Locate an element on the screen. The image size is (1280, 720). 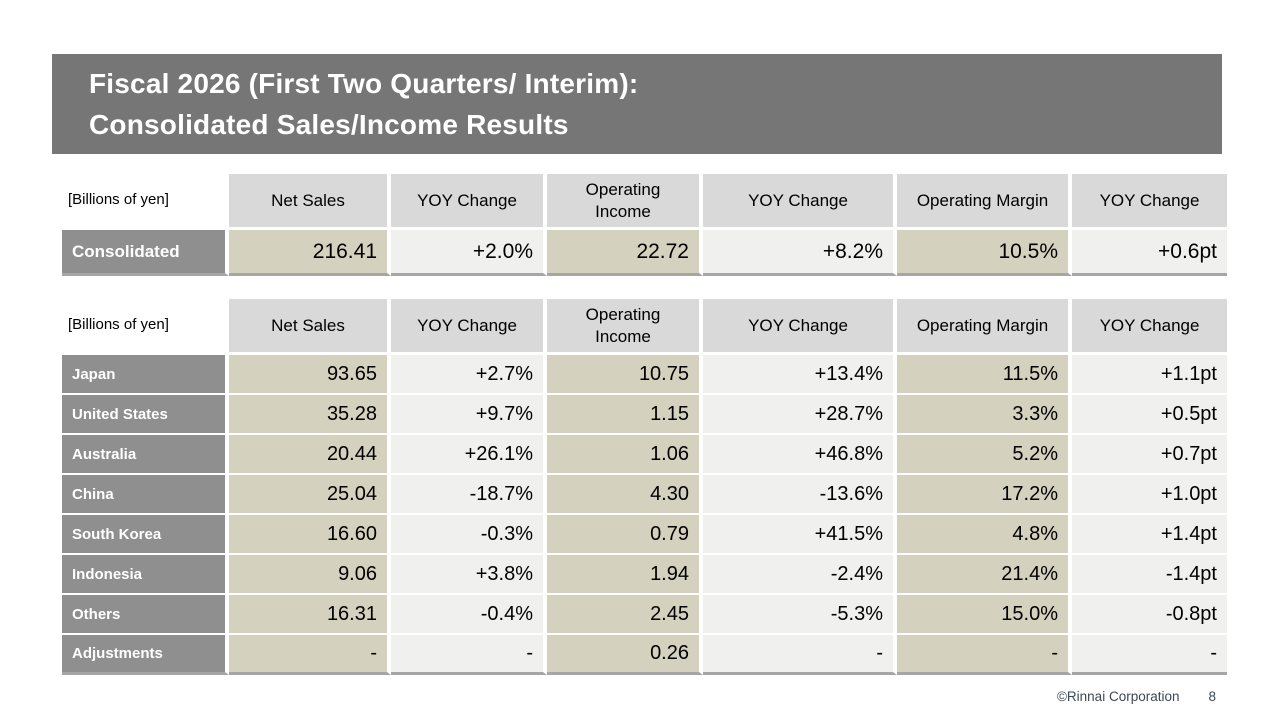
cell-consolidated-operating-margin: 10.5% is located at coordinates (984, 253).